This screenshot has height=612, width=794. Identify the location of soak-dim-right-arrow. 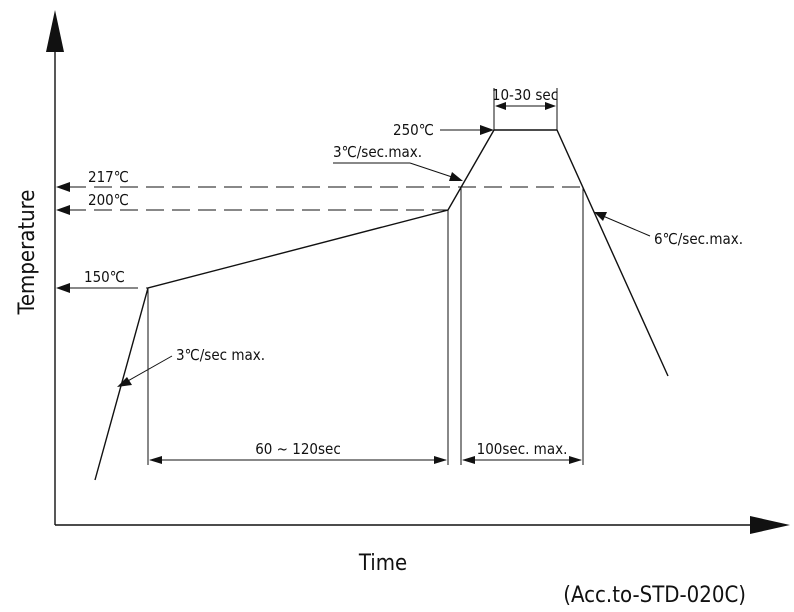
(440, 460).